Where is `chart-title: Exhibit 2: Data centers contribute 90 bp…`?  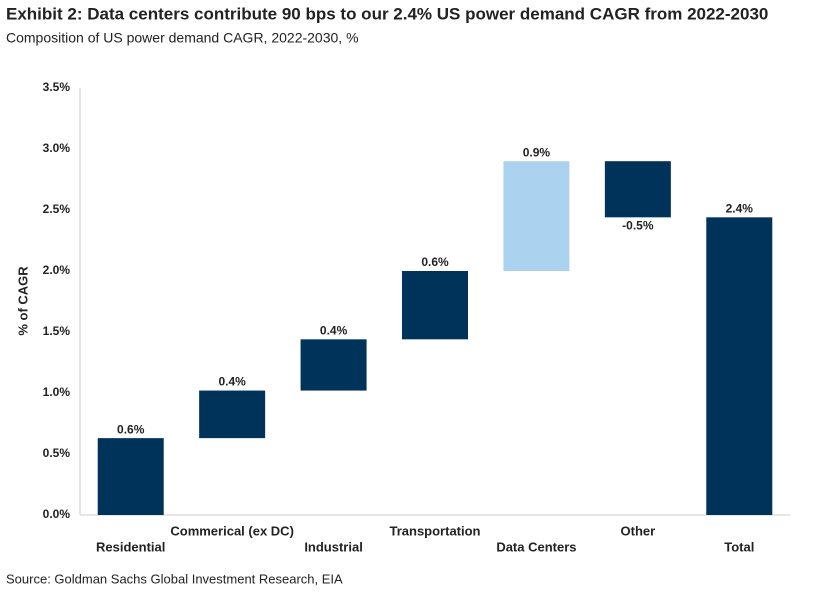 chart-title: Exhibit 2: Data centers contribute 90 bp… is located at coordinates (387, 13).